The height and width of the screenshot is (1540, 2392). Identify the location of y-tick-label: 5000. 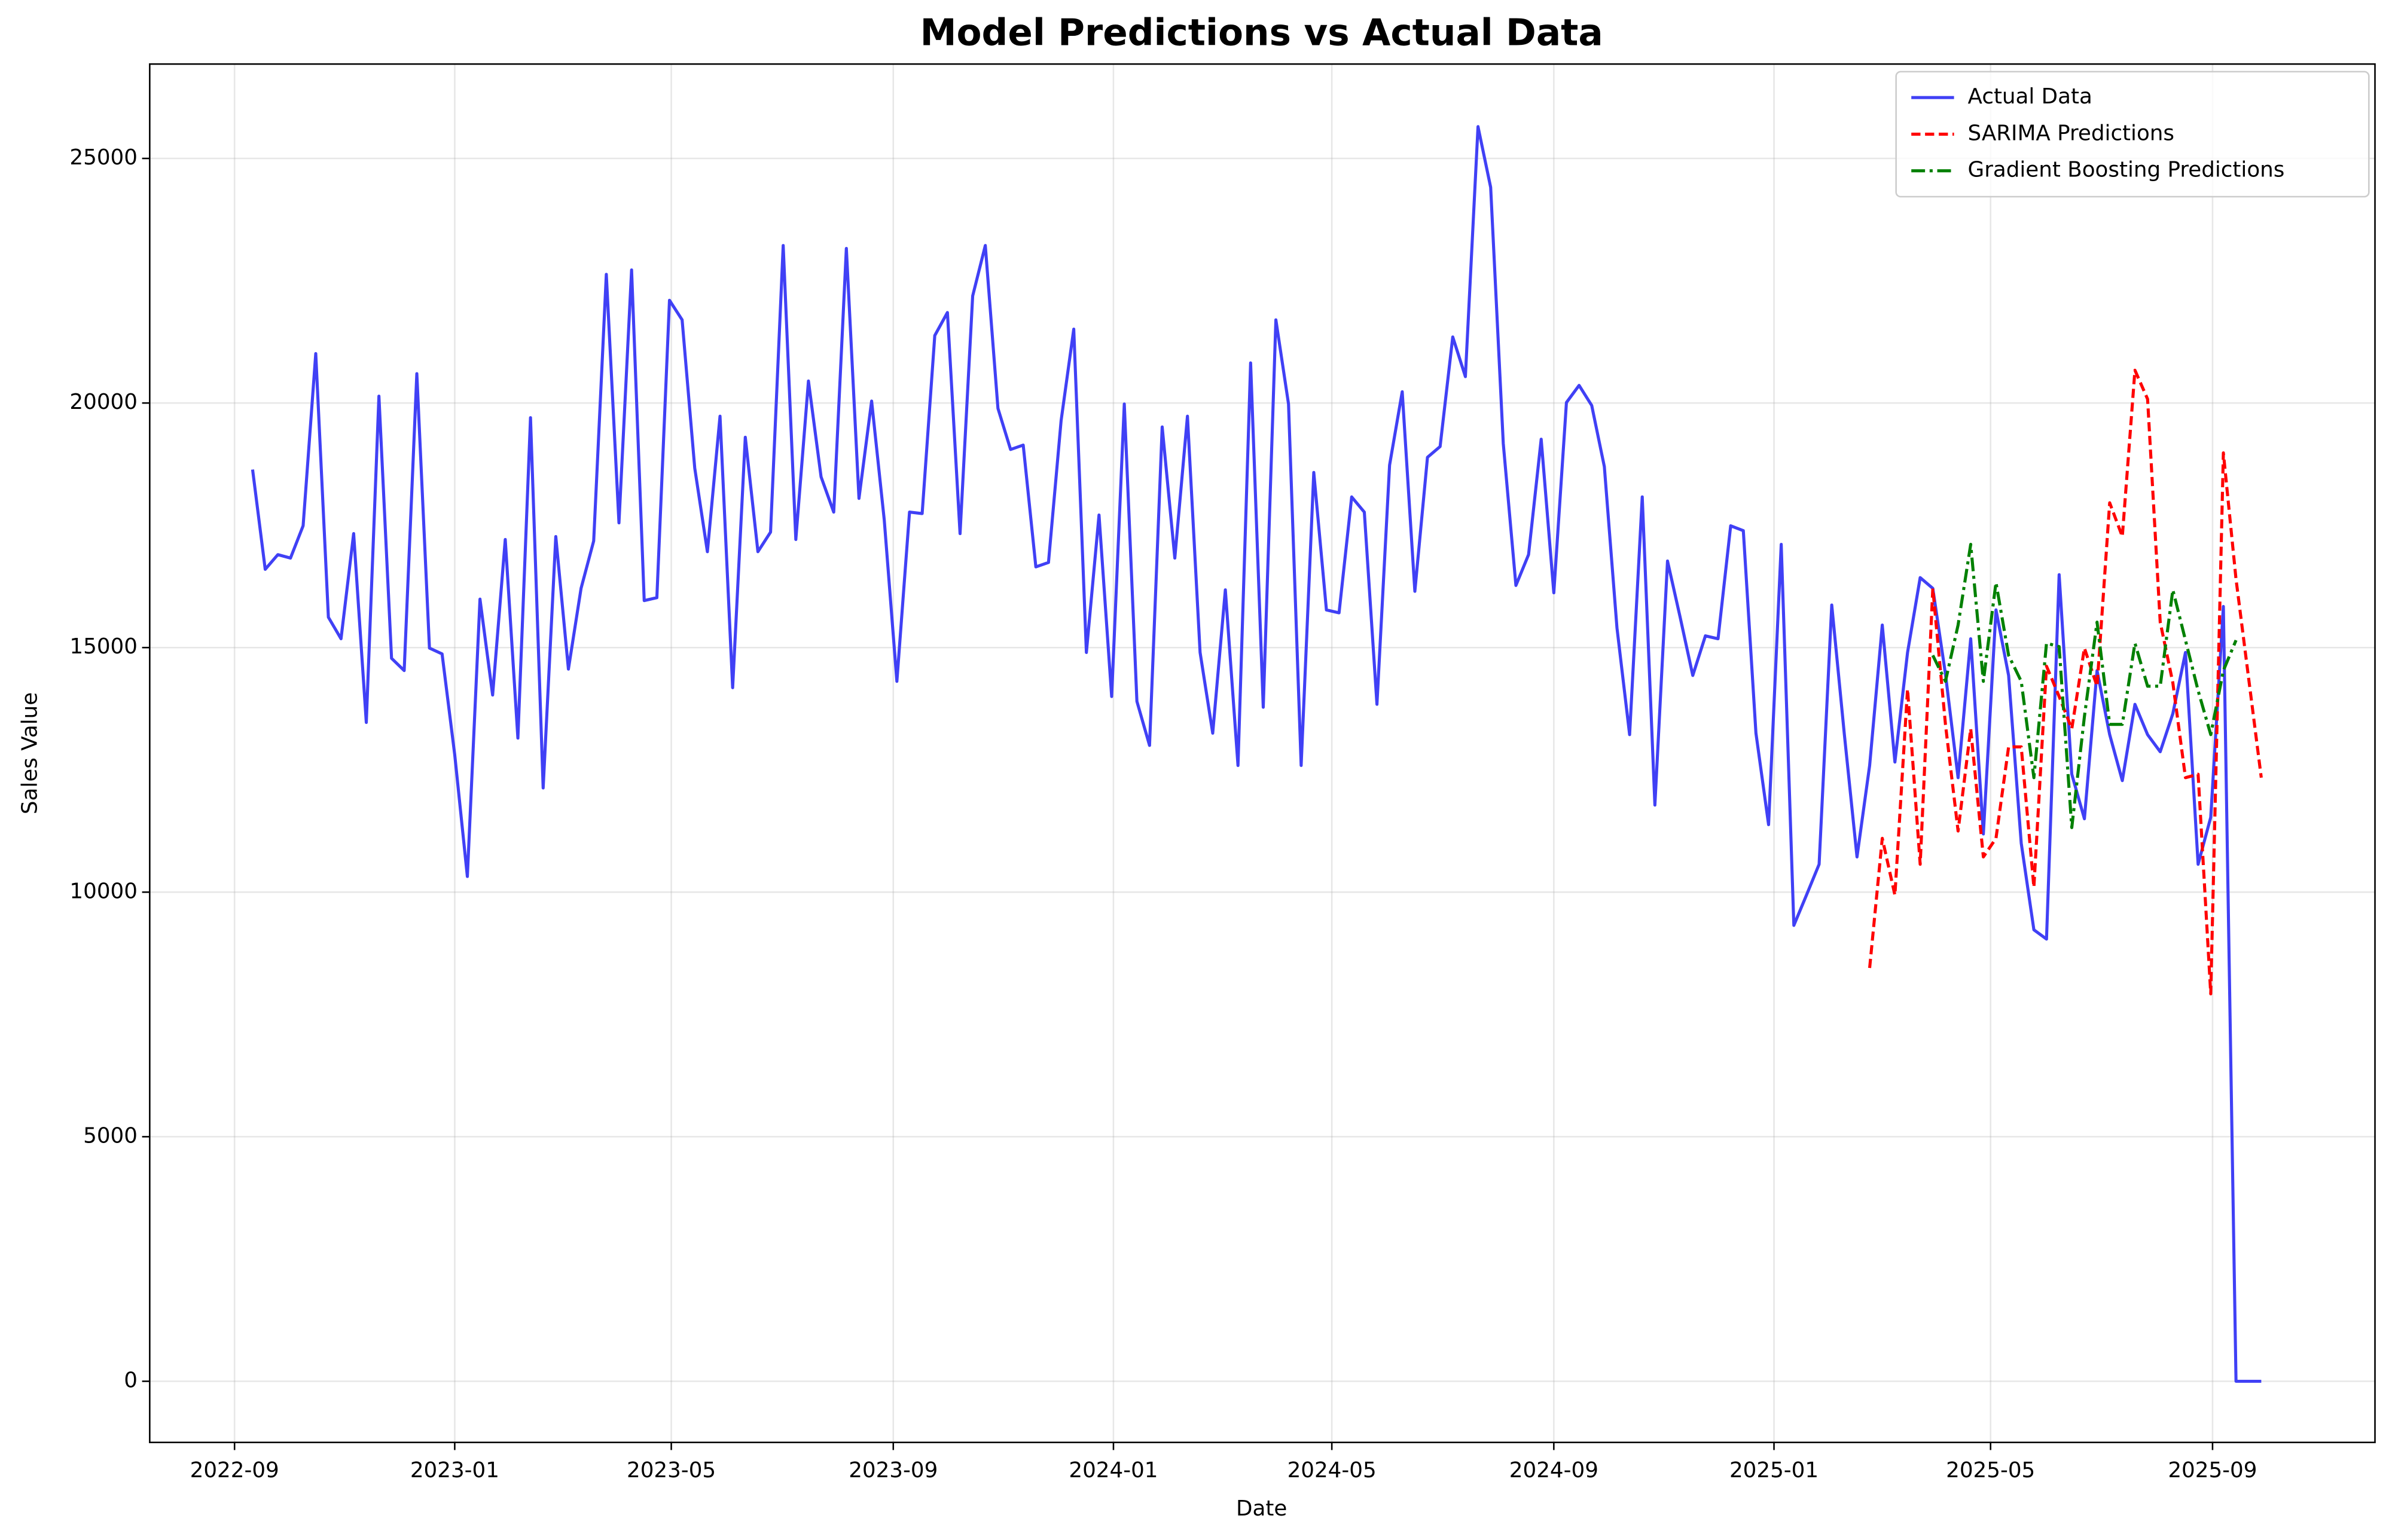
(110, 1135).